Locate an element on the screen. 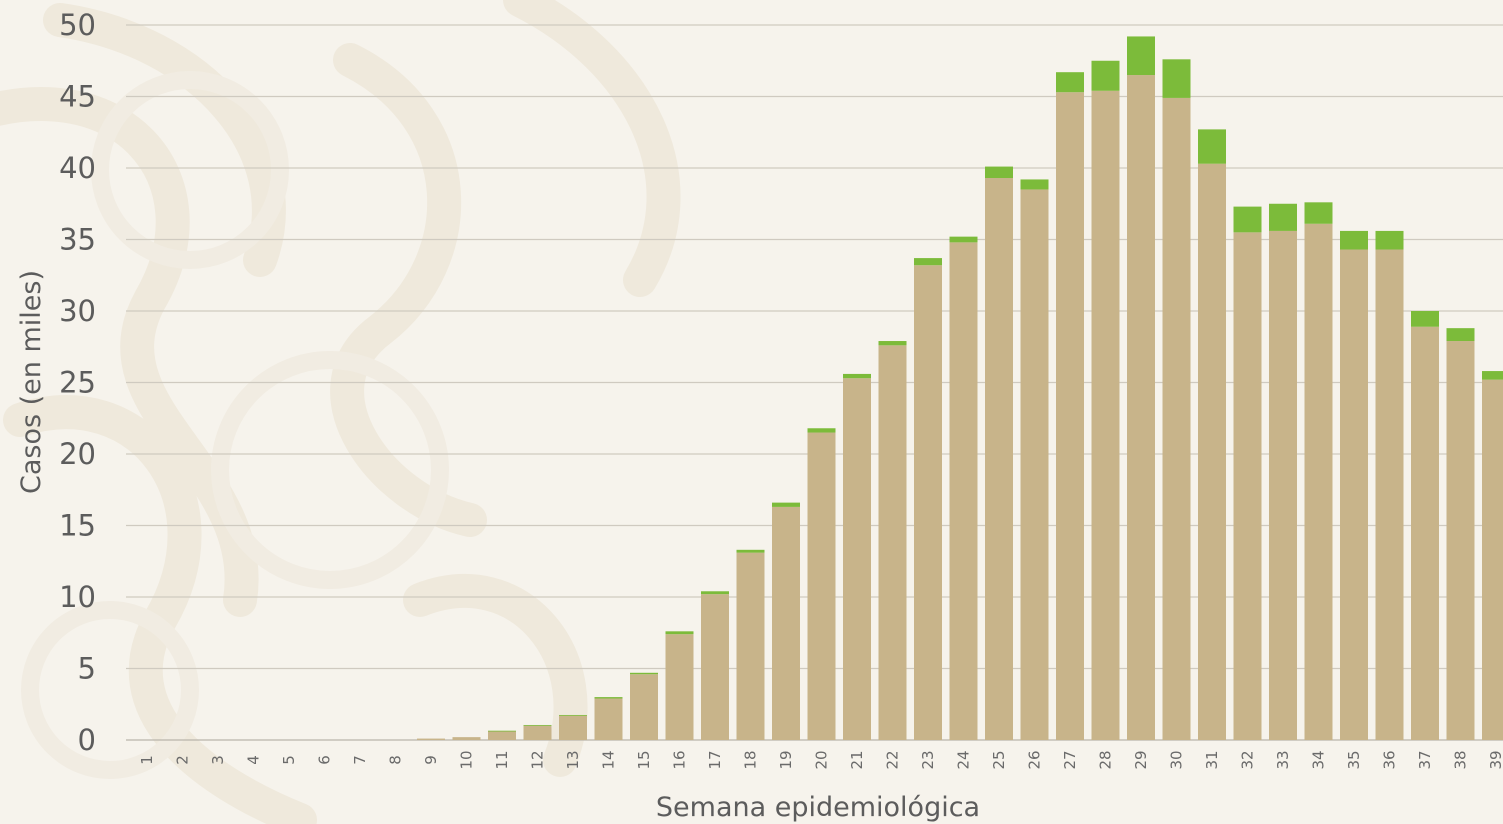  y-axis-label: Casos (en miles) is located at coordinates (31, 382).